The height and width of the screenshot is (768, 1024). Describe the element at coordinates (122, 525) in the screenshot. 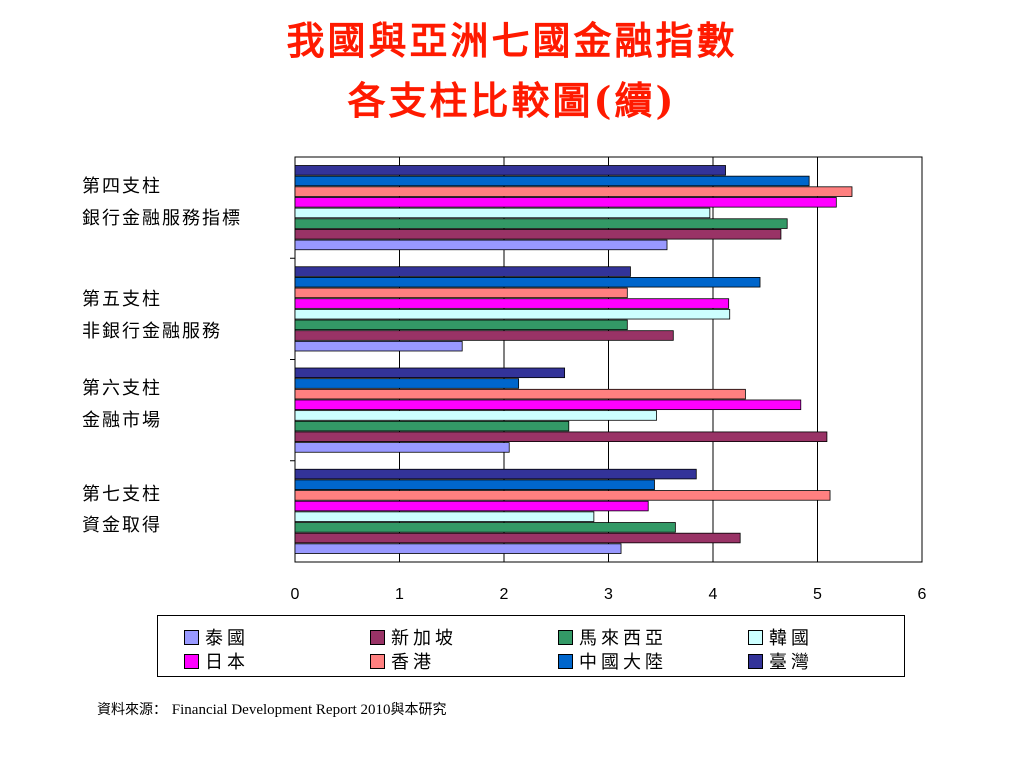

I see `category-label-line2: 資金取得` at that location.